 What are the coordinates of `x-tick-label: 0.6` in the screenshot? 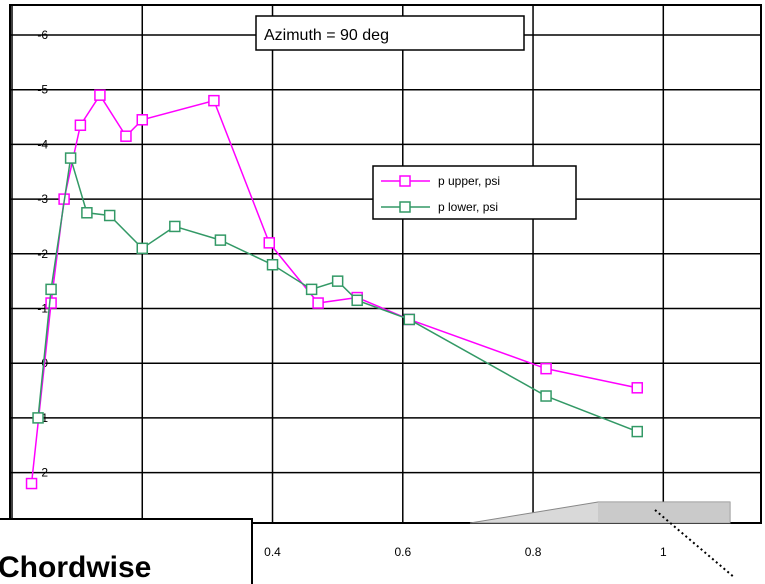 It's located at (402, 552).